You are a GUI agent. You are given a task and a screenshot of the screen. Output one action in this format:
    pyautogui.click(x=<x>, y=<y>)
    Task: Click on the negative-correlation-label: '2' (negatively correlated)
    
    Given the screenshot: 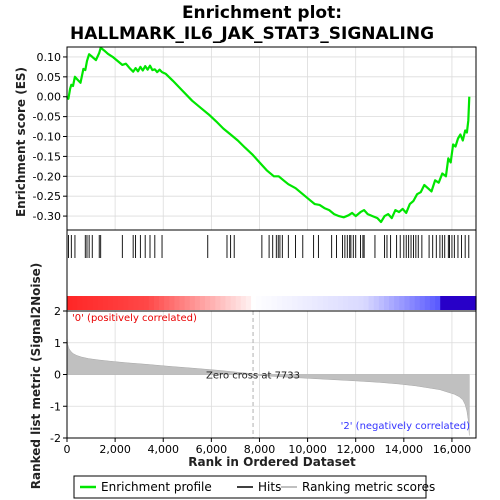 What is the action you would take?
    pyautogui.click(x=405, y=426)
    